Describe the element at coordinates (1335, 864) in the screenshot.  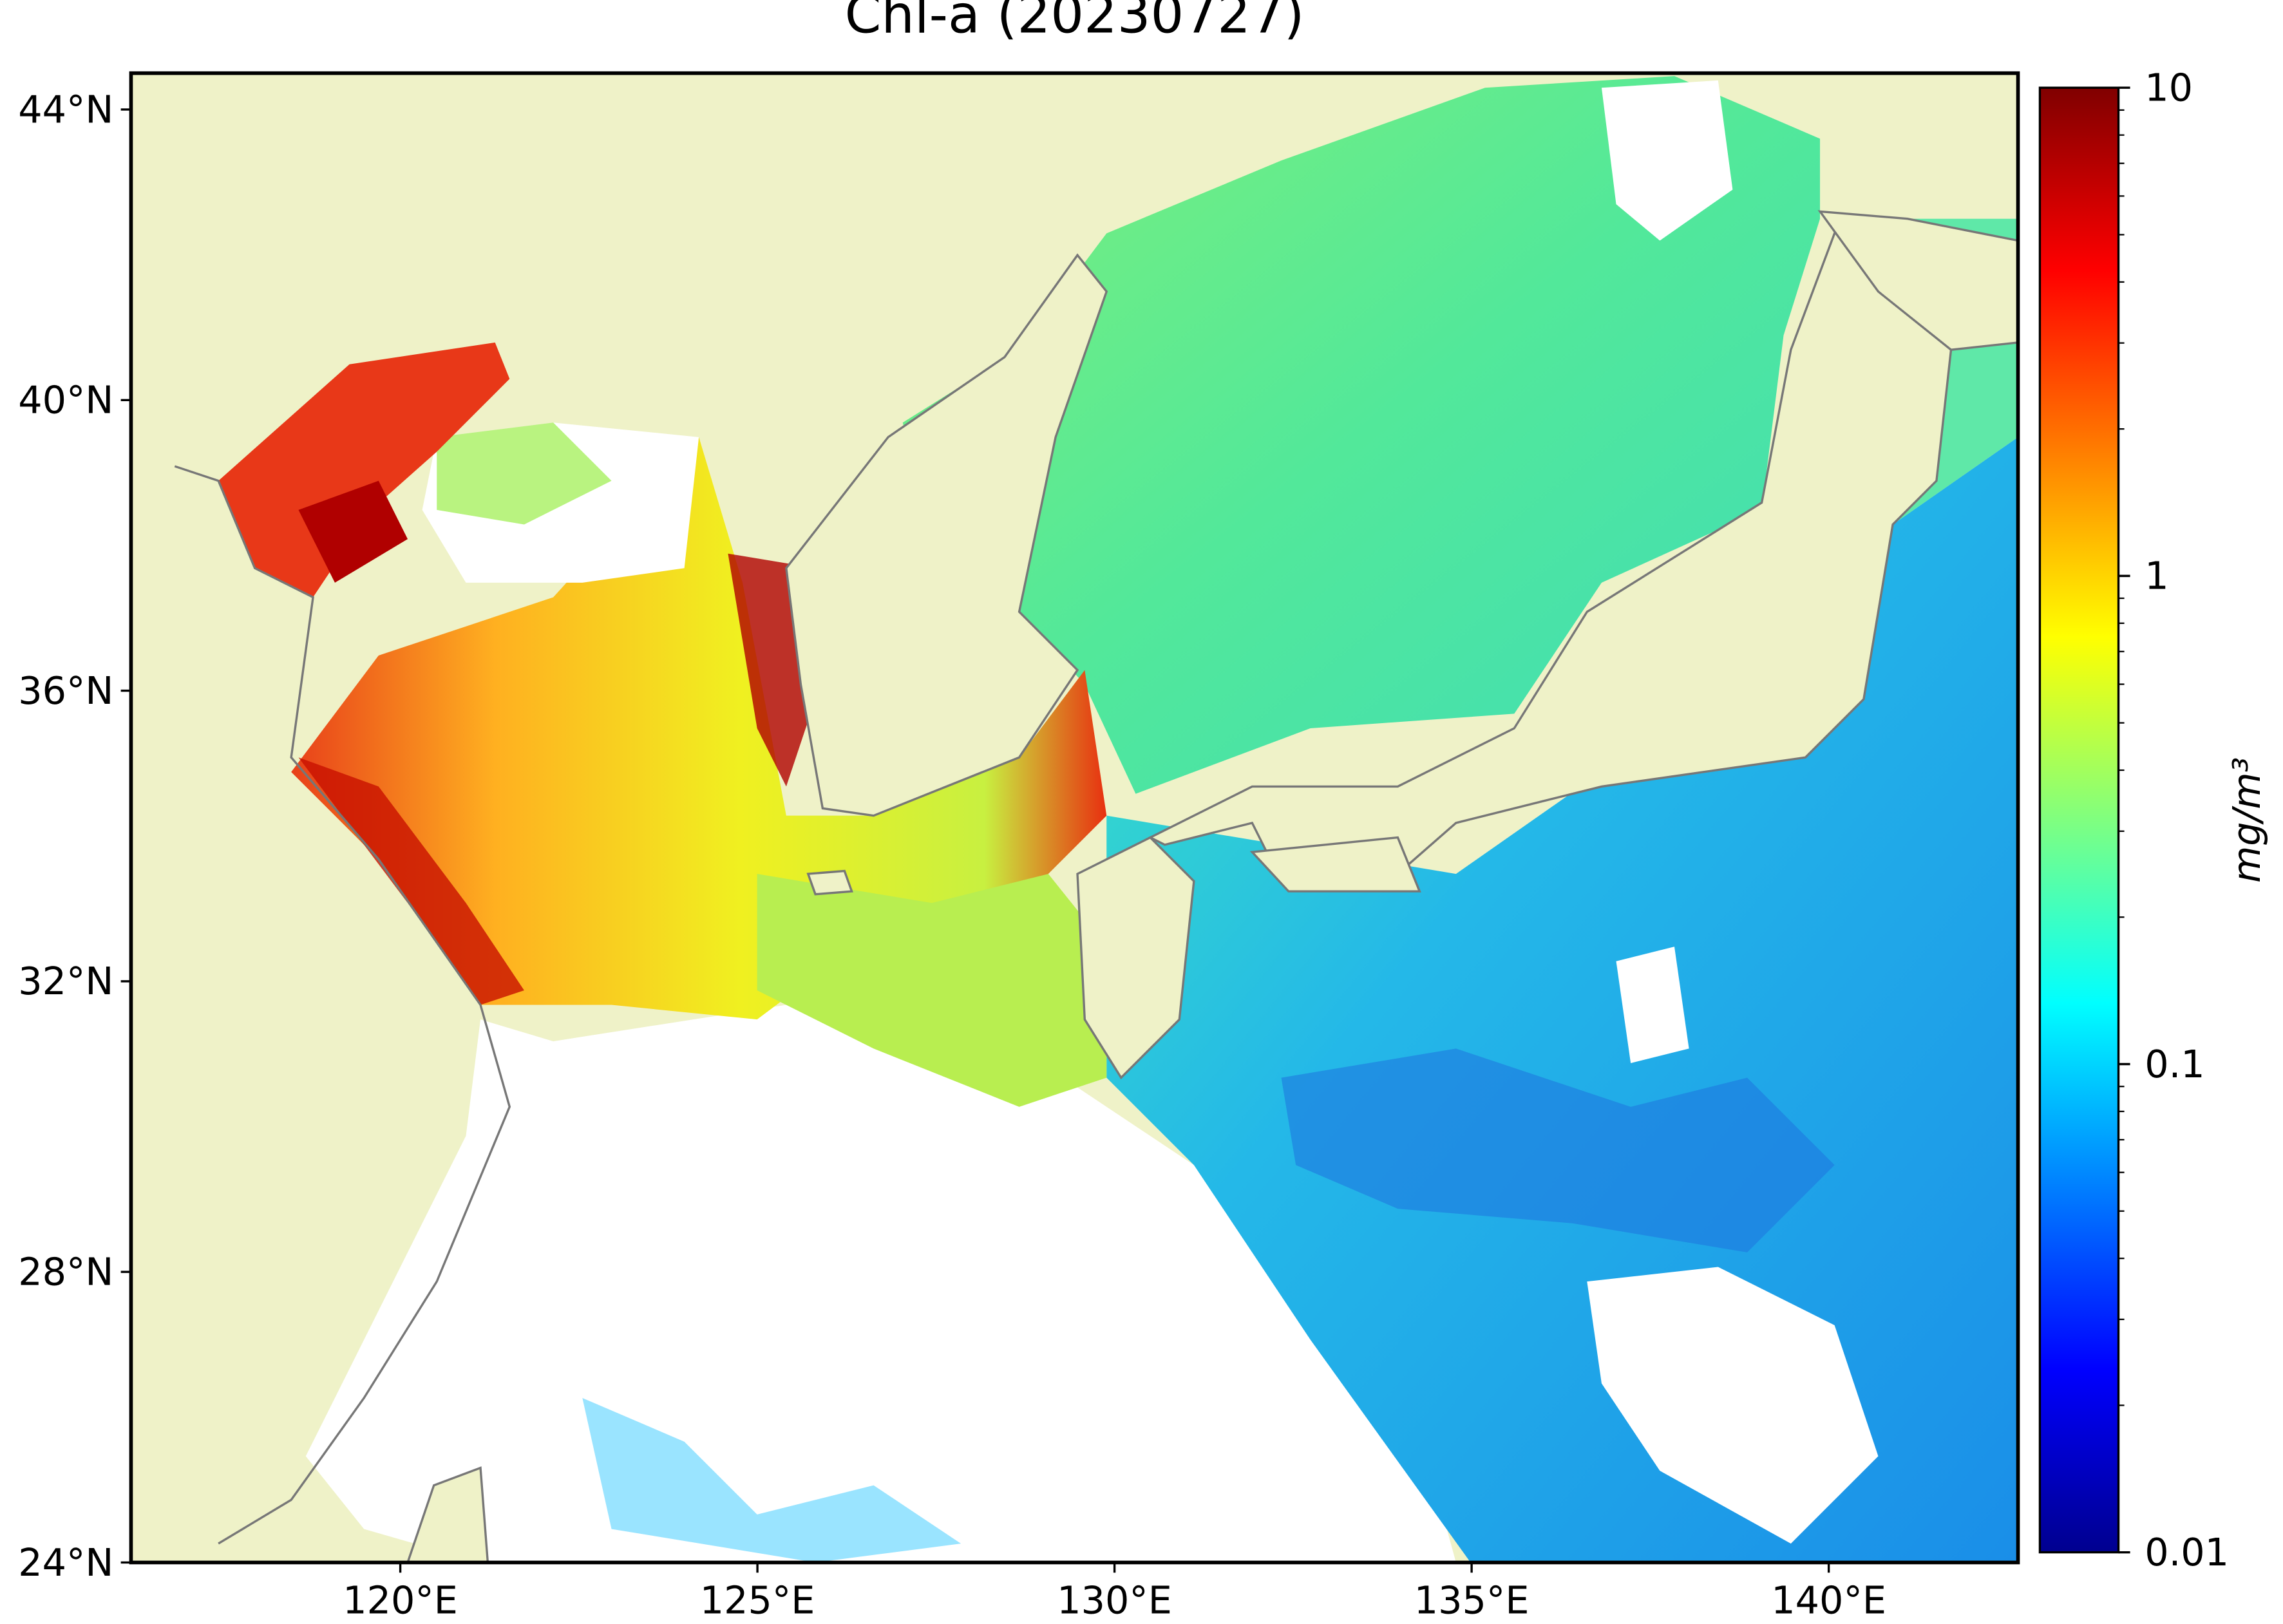
I see `shikoku` at that location.